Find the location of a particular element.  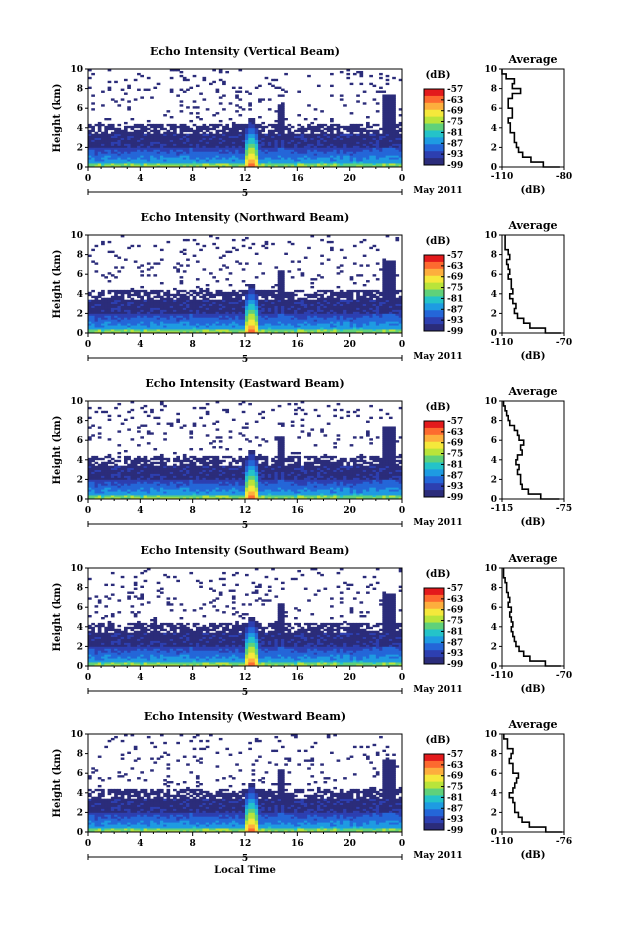

x-tick-label: 8 is located at coordinates (193, 345).